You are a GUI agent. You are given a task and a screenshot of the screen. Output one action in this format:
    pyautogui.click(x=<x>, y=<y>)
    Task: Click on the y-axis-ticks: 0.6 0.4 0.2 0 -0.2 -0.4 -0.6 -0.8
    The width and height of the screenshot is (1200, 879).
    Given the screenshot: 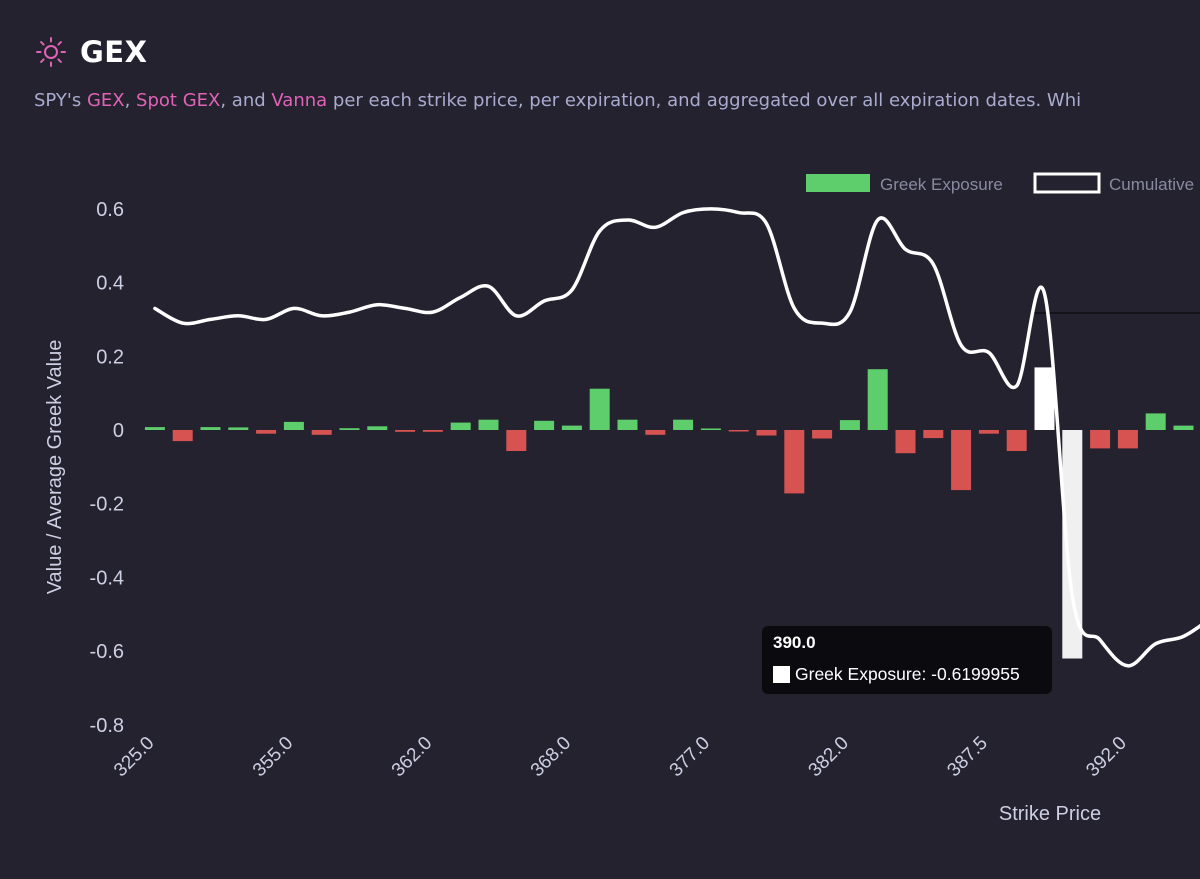 What is the action you would take?
    pyautogui.click(x=107, y=468)
    